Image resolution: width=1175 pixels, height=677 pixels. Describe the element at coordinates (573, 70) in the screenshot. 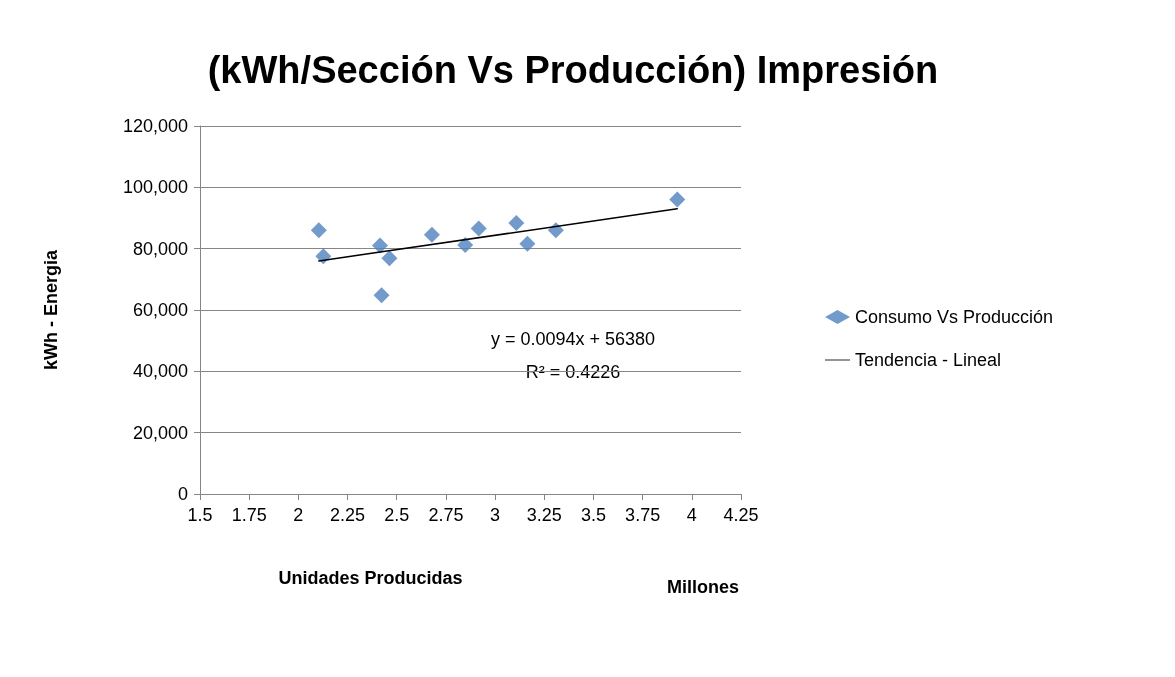

I see `chart-title: (kWh/Sección Vs Producción) Impresión` at that location.